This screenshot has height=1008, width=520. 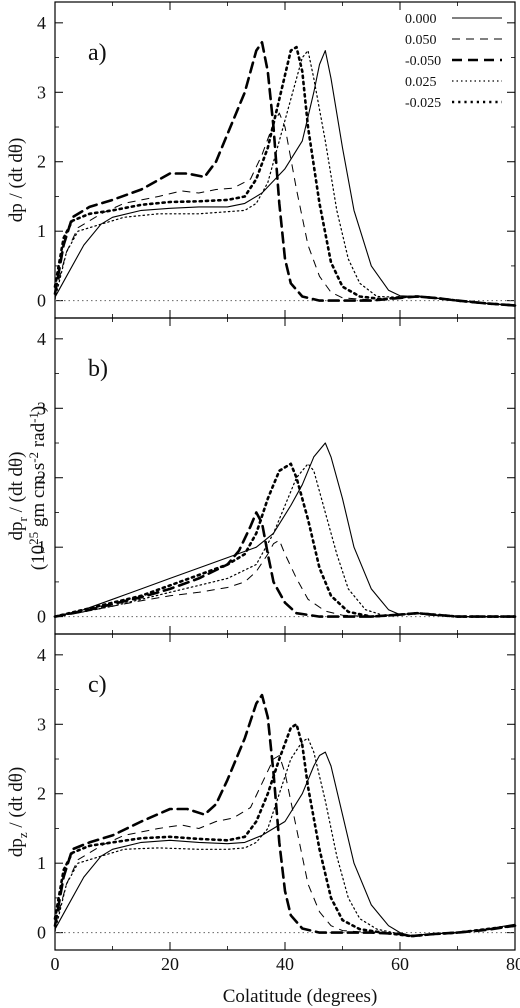 What do you see at coordinates (18, 812) in the screenshot?
I see `y-axis-title: dpz / (dt dθ)` at bounding box center [18, 812].